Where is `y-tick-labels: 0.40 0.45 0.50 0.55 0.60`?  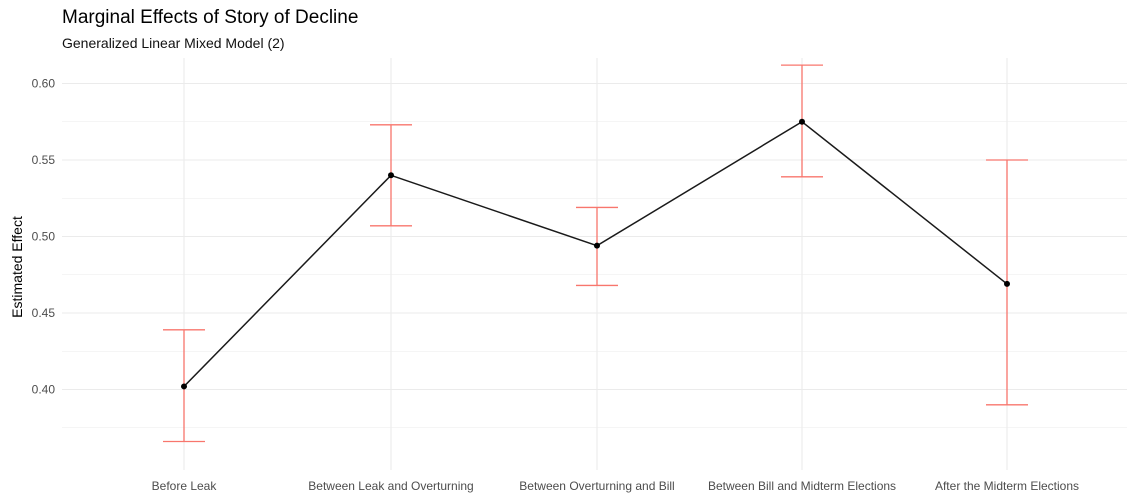
y-tick-labels: 0.40 0.45 0.50 0.55 0.60 is located at coordinates (44, 237).